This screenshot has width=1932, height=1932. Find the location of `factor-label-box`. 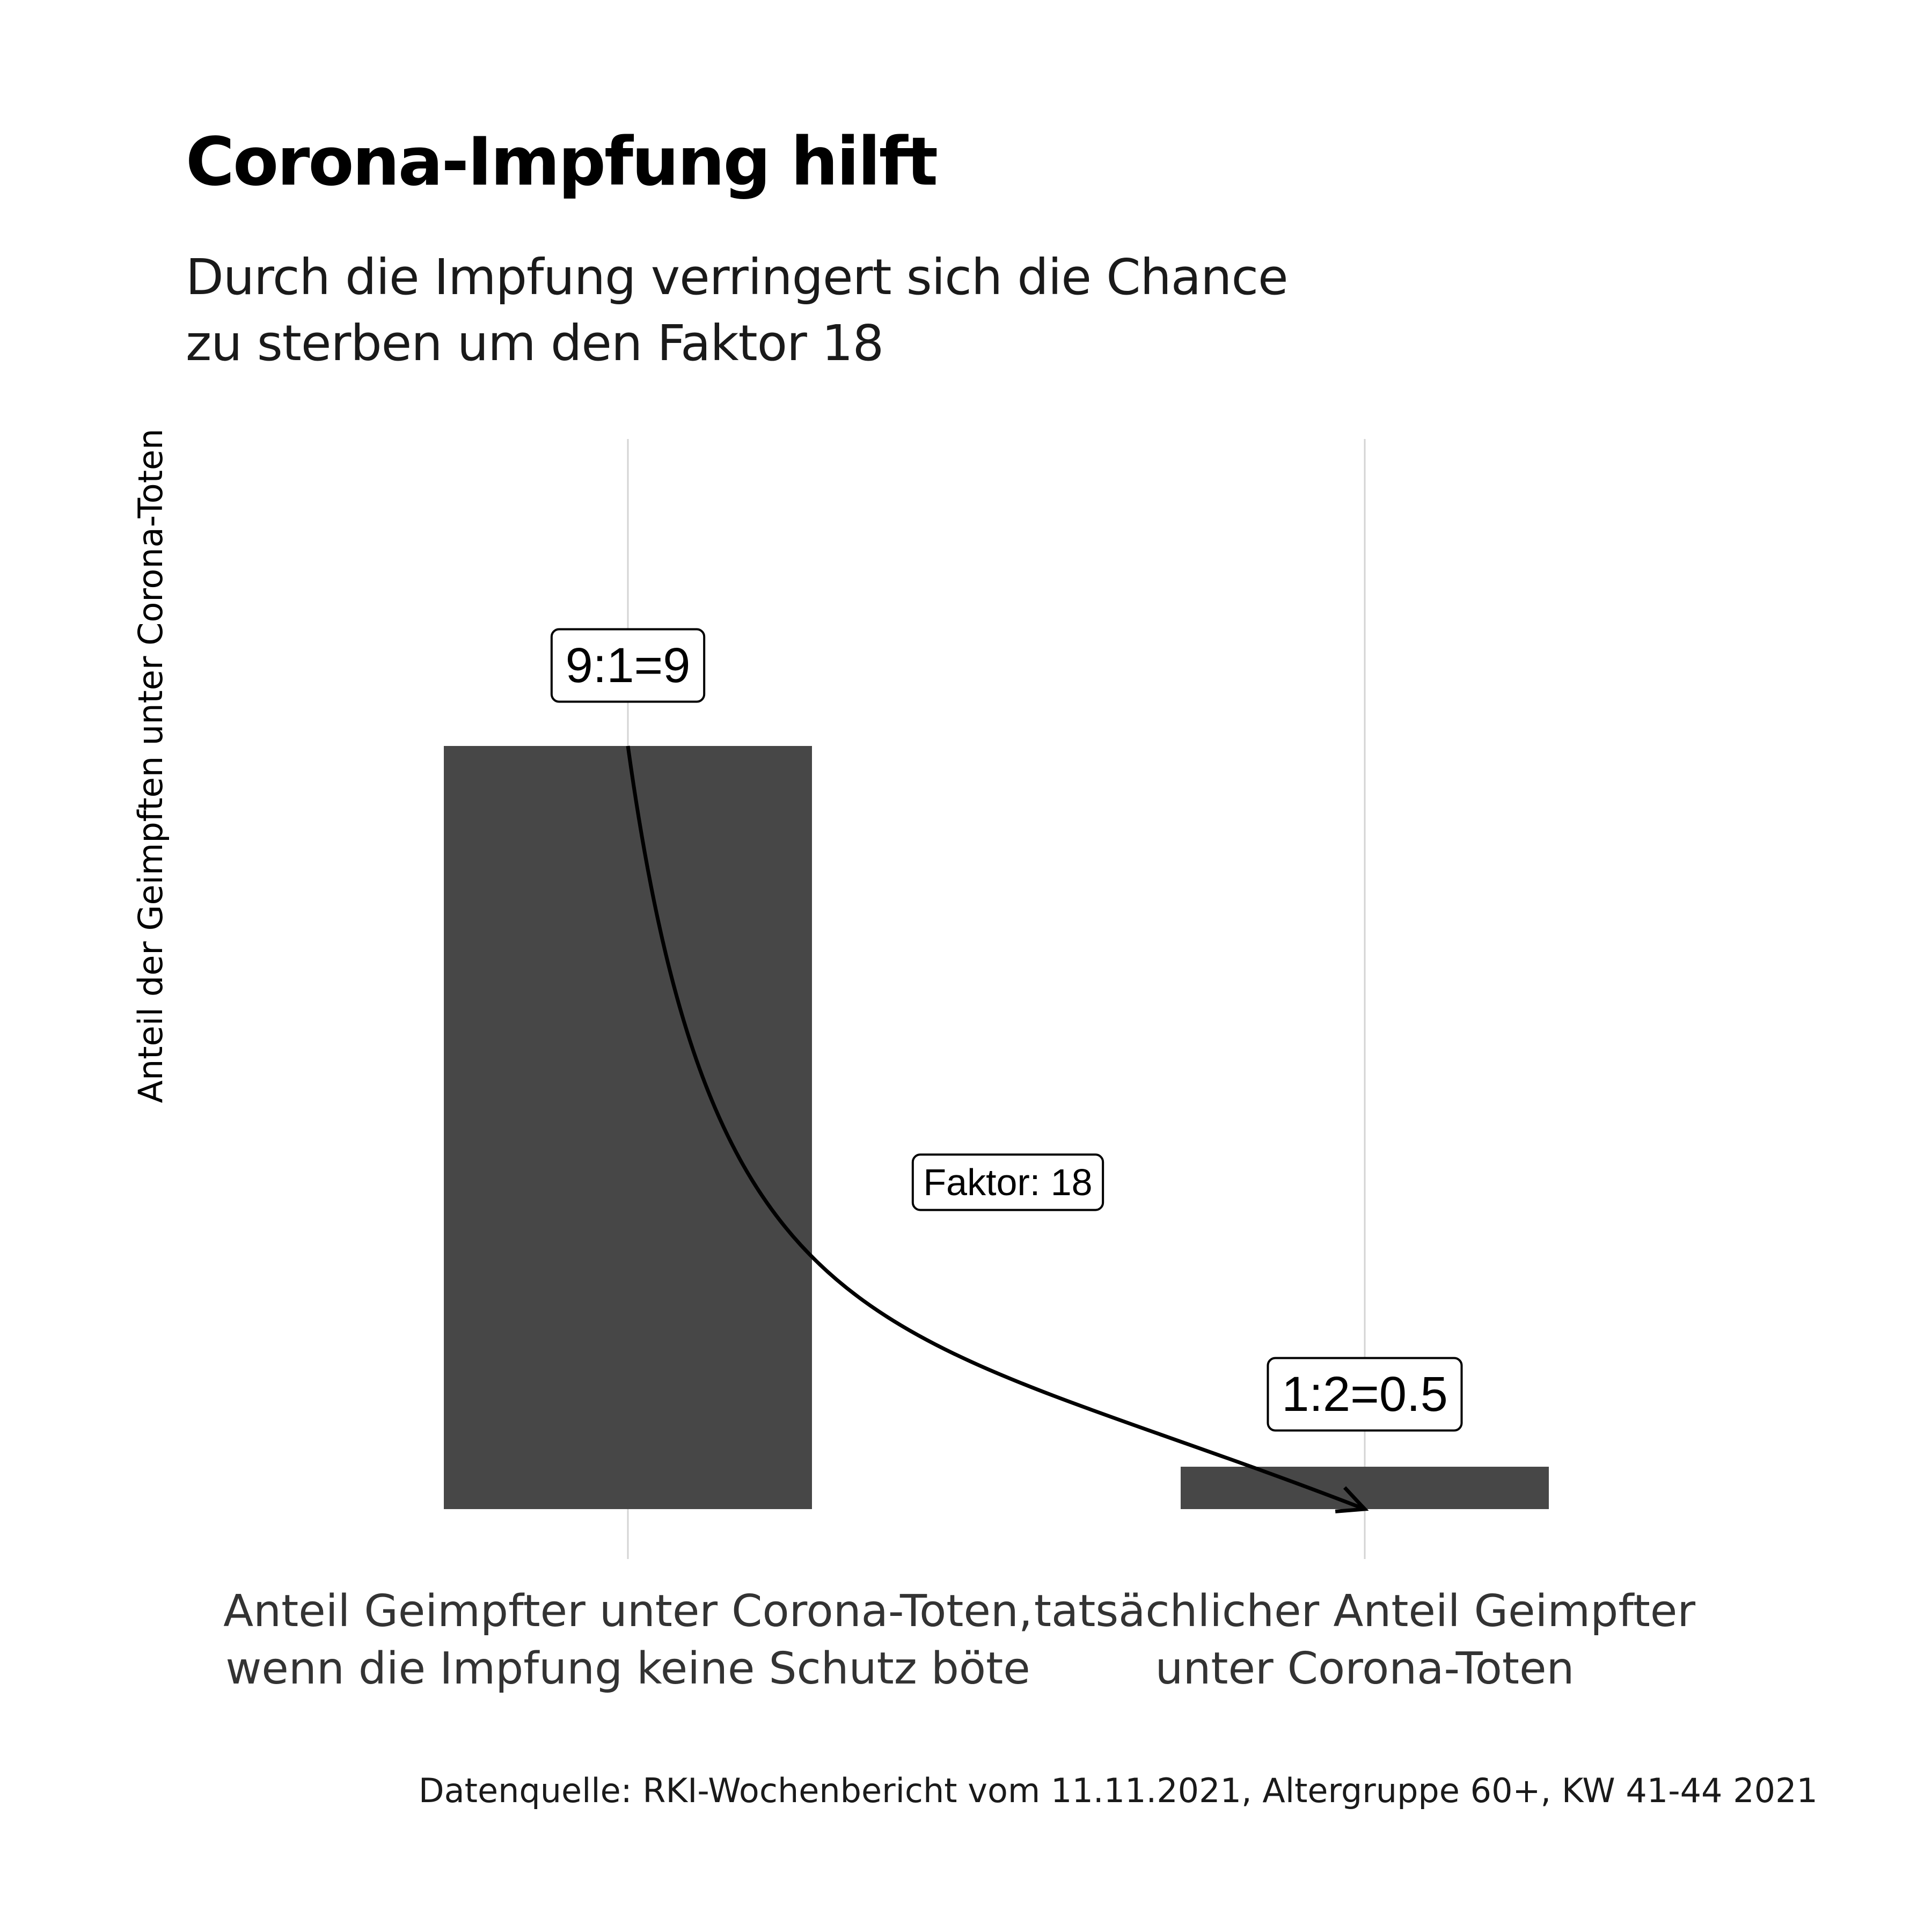

factor-label-box is located at coordinates (1007, 1182).